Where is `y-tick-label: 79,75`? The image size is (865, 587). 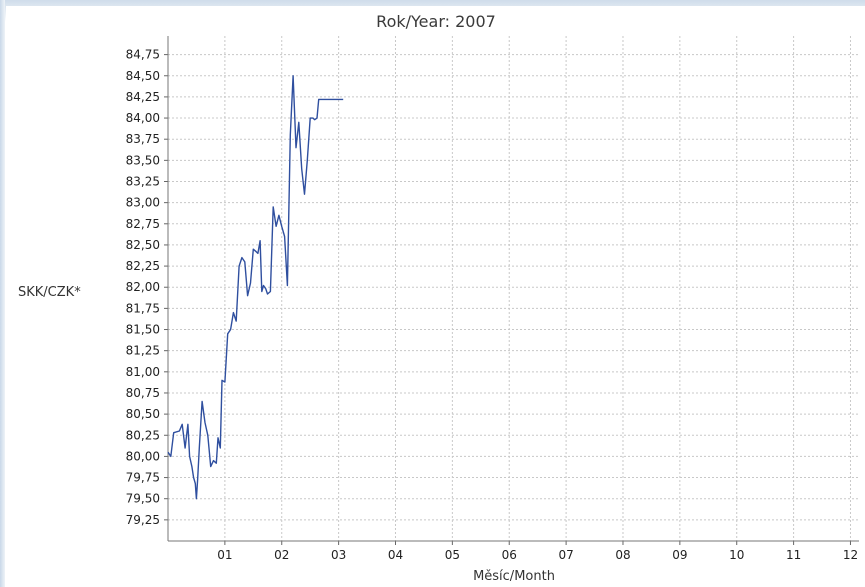
y-tick-label: 79,75 is located at coordinates (143, 478).